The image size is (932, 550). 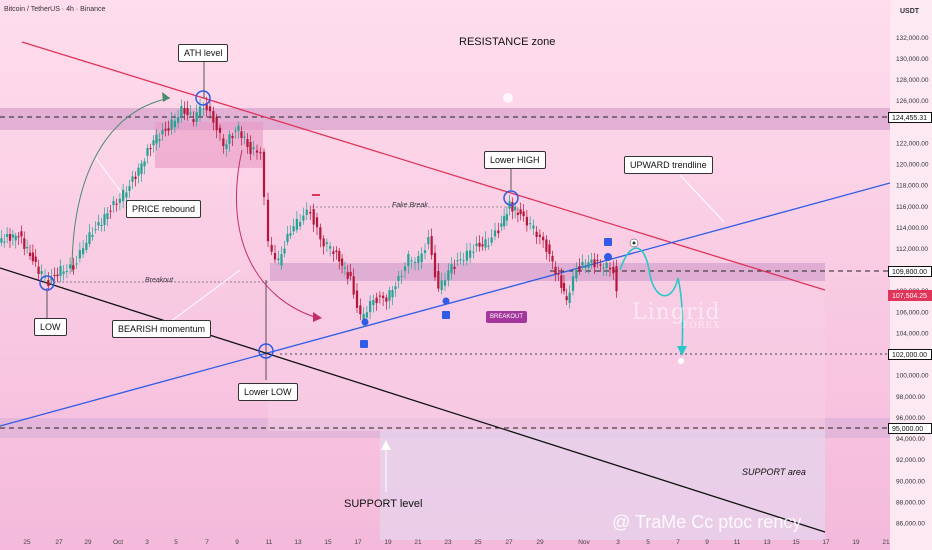 What do you see at coordinates (910, 460) in the screenshot?
I see `y-tick-label: 92,000.00` at bounding box center [910, 460].